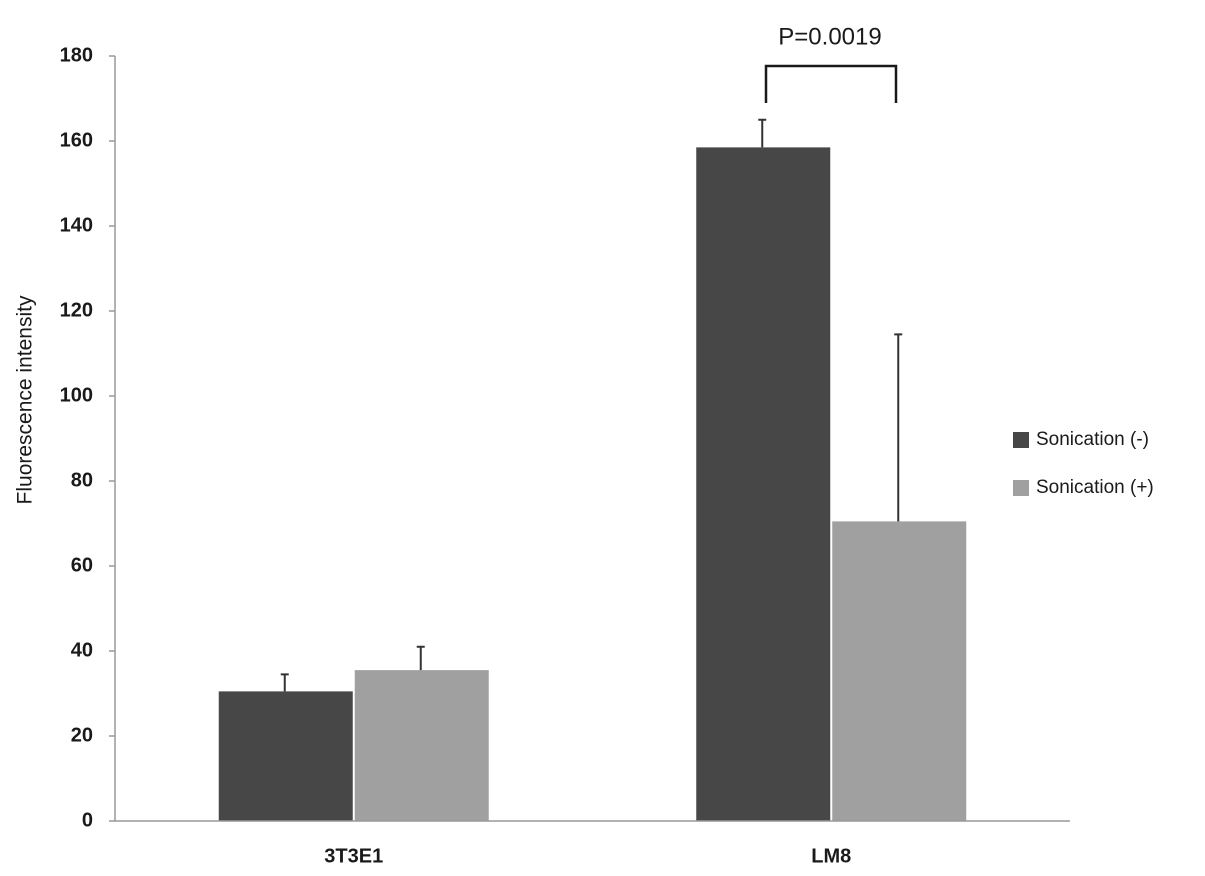 The width and height of the screenshot is (1205, 876). I want to click on y-tick-label: 40, so click(82, 650).